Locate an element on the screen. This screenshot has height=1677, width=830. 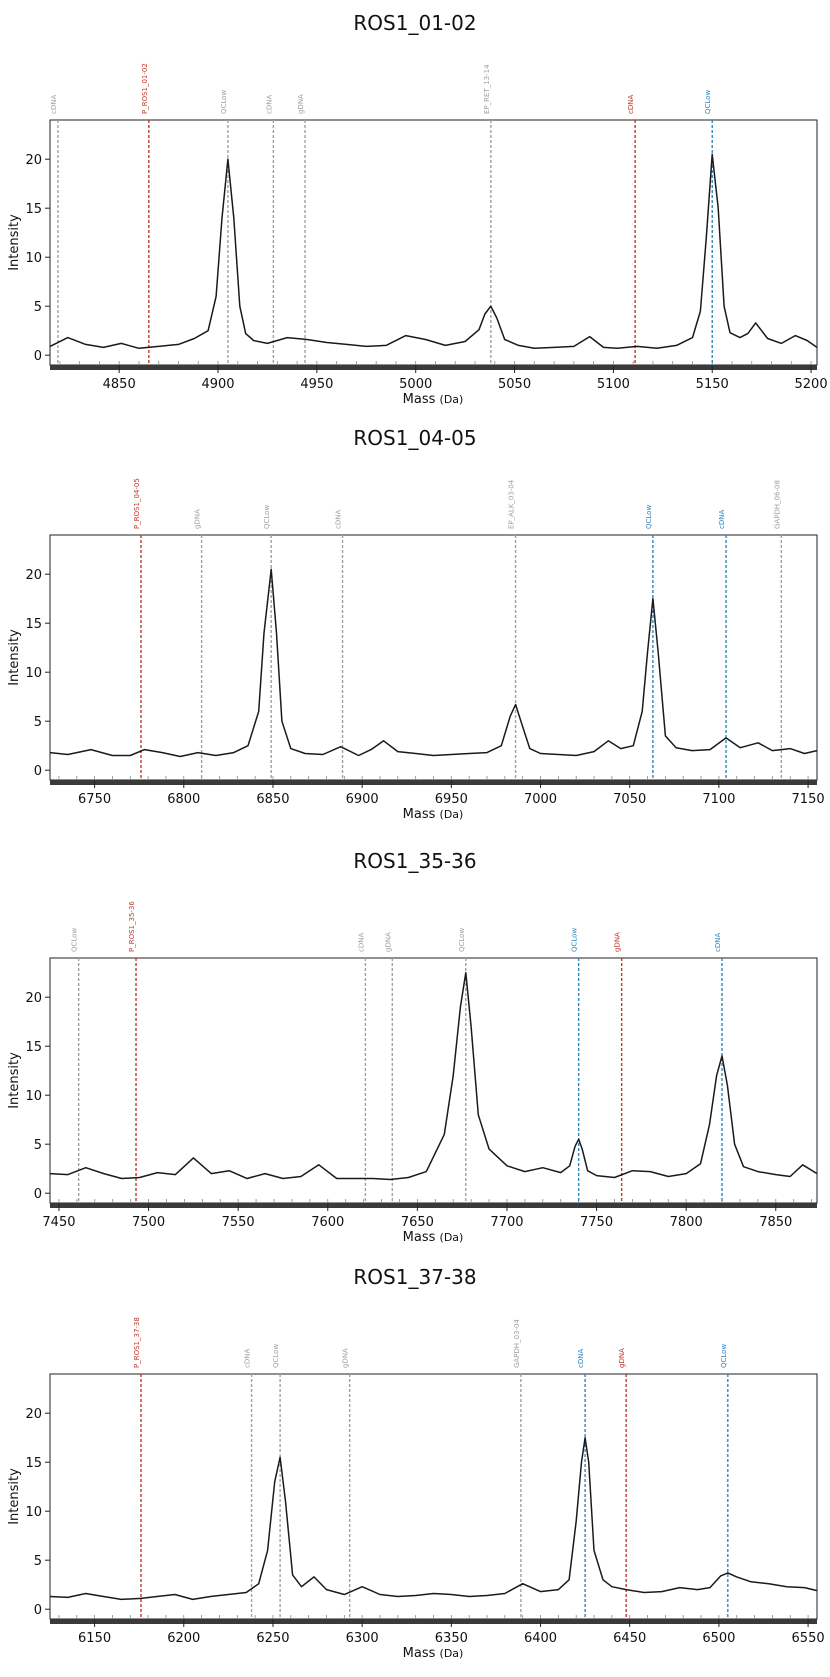
chart-title: ROS1_37-38 is located at coordinates (414, 1277).